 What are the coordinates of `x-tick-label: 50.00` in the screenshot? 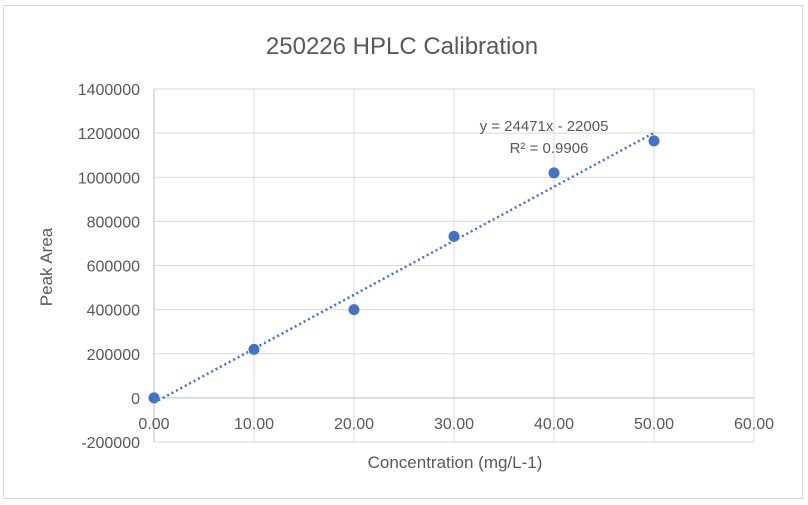 It's located at (654, 424).